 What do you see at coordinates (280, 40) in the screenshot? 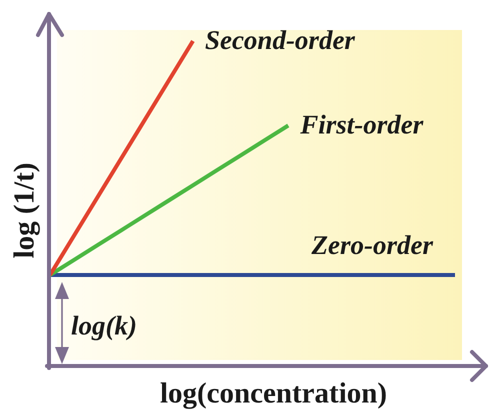
I see `series-label: Second-order` at bounding box center [280, 40].